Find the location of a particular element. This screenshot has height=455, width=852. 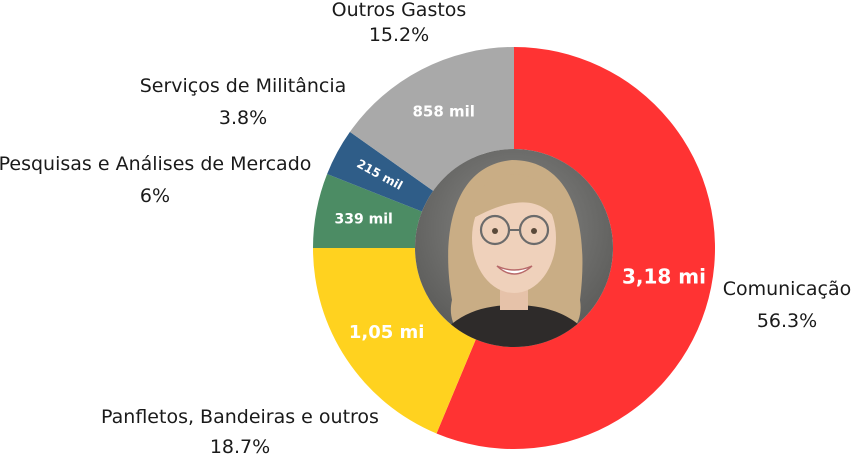

category-percent-label: 15.2% is located at coordinates (399, 35).